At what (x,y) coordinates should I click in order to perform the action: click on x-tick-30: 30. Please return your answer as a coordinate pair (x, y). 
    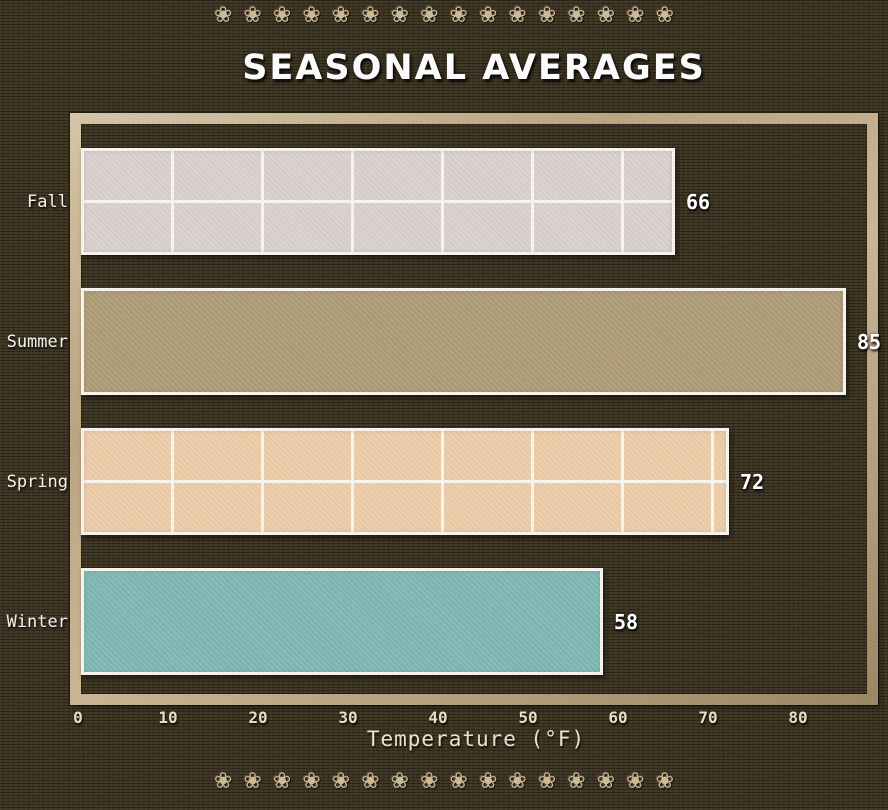
    Looking at the image, I should click on (348, 717).